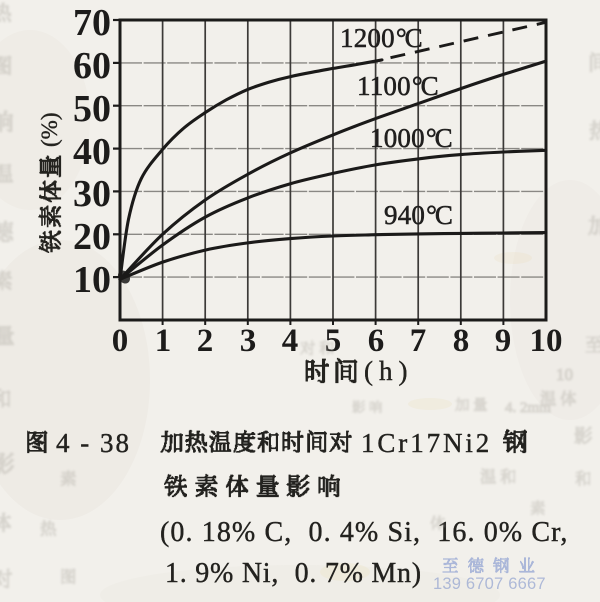  What do you see at coordinates (489, 584) in the screenshot?
I see `svg-text: 139 6707 6667` at bounding box center [489, 584].